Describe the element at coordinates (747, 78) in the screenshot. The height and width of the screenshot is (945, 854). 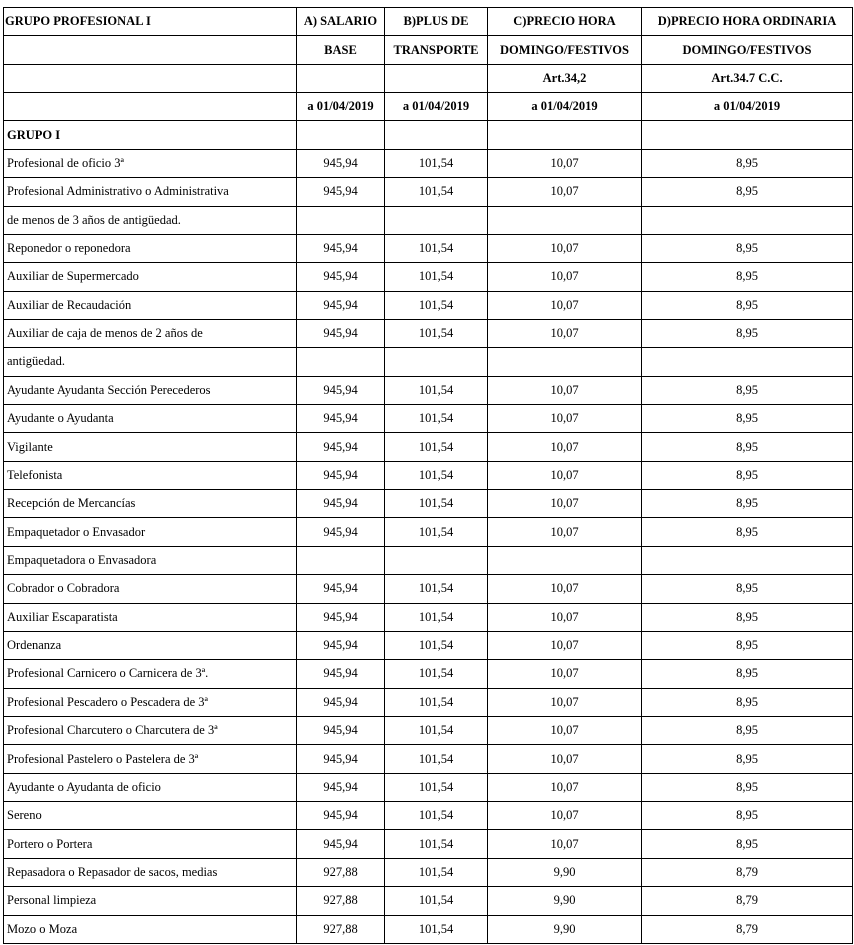
I see `cell: Art.34.7 C.C.` at that location.